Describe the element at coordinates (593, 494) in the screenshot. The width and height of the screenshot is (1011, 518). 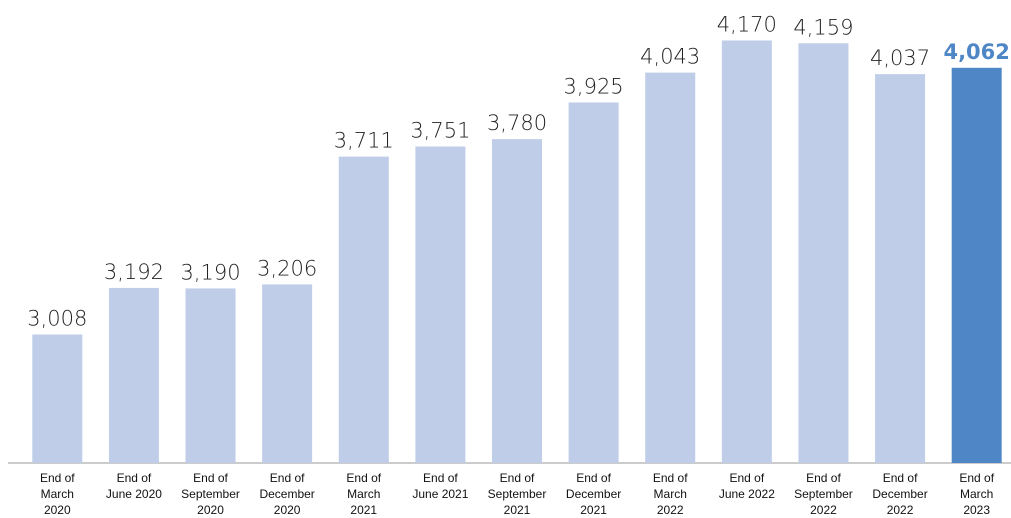
I see `x-tick-label: End of December 2021` at that location.